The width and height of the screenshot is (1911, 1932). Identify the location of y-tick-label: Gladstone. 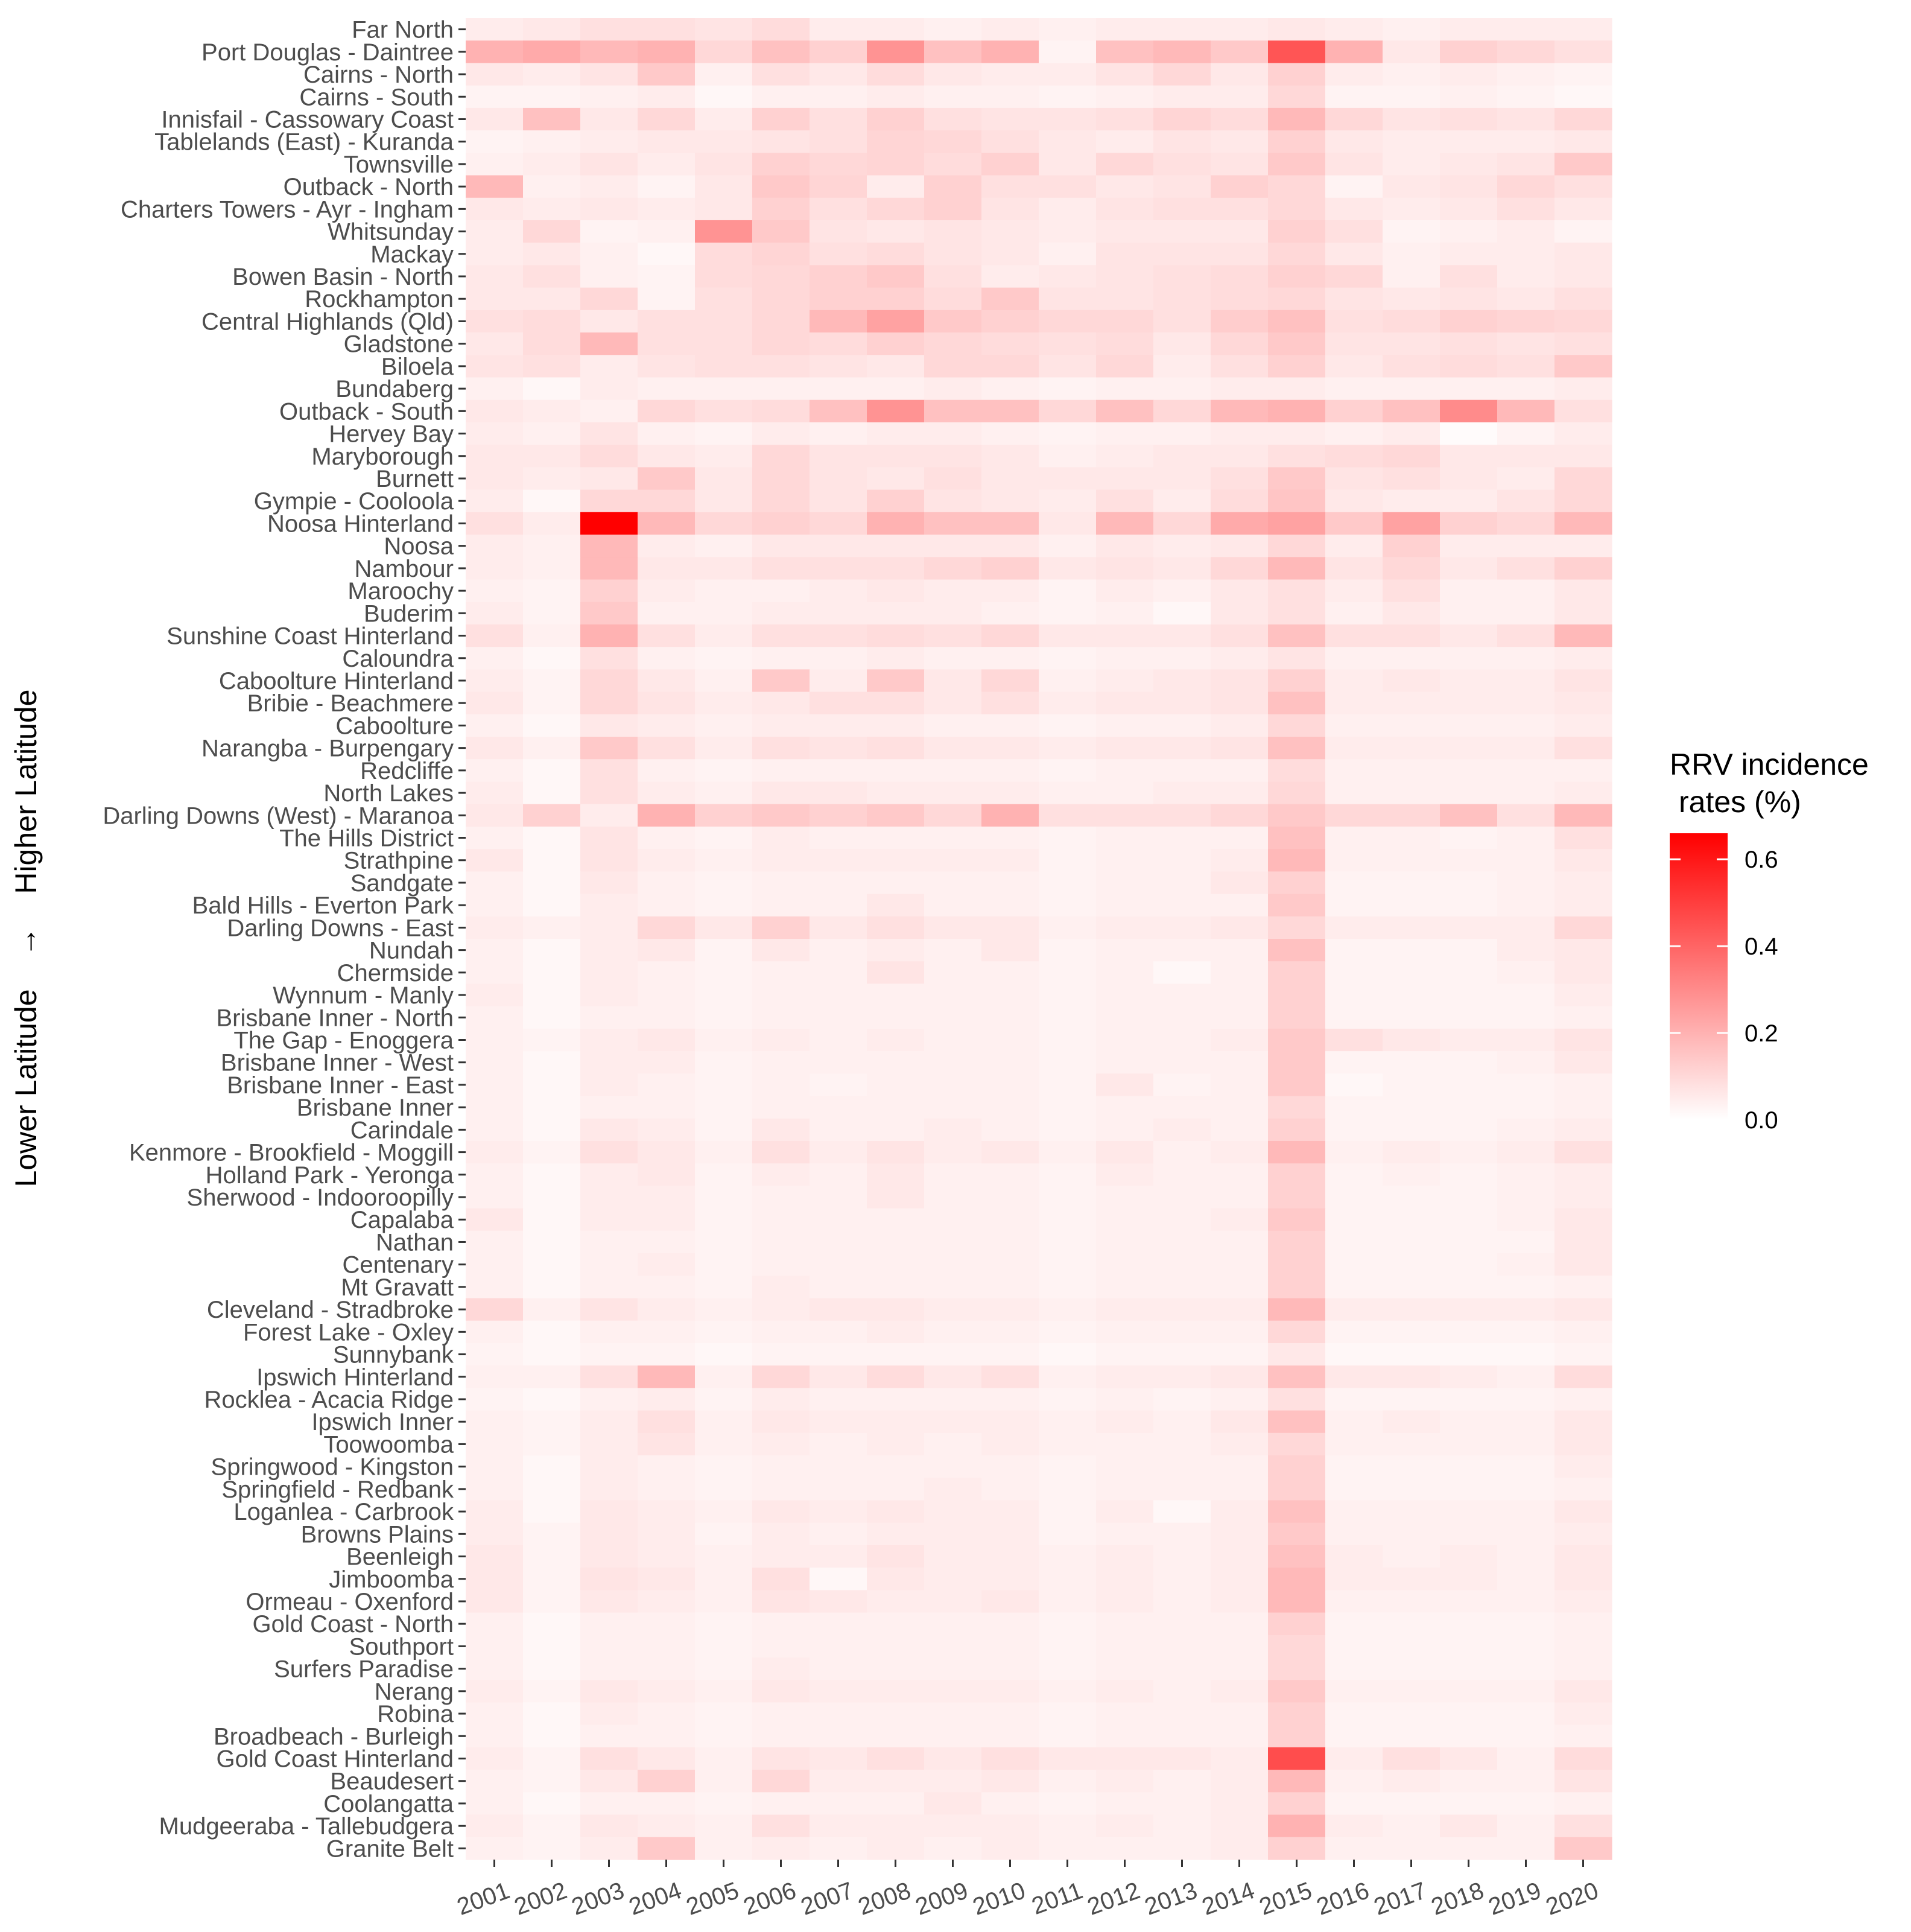
(399, 345).